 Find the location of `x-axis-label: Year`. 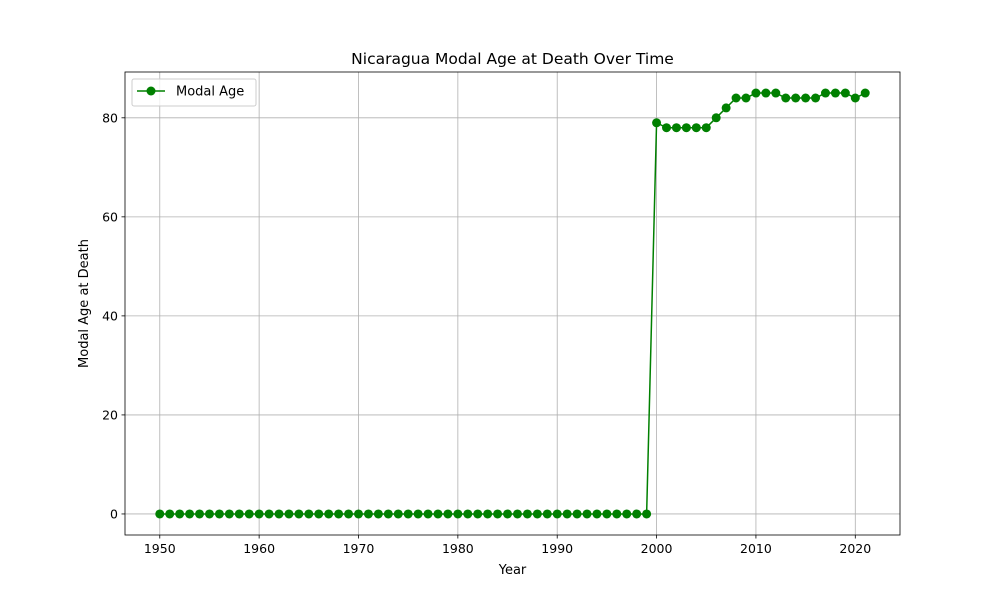

x-axis-label: Year is located at coordinates (512, 570).